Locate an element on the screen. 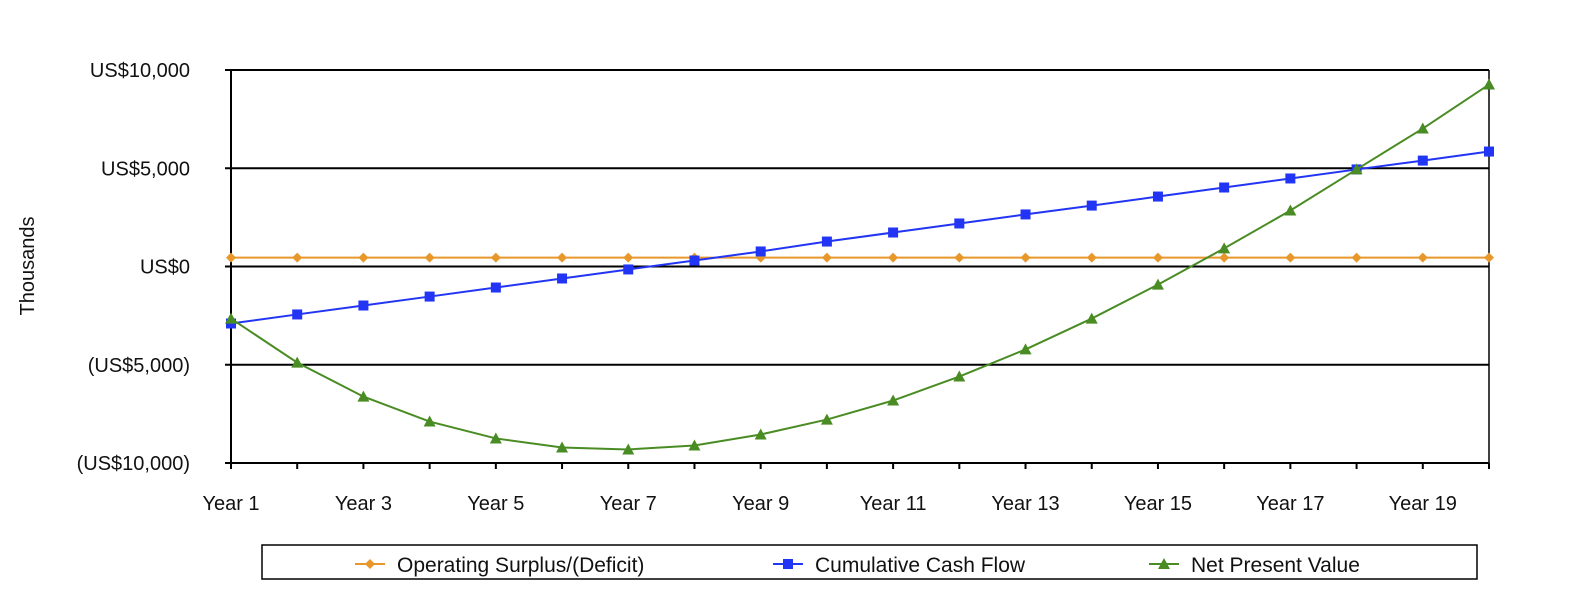 The width and height of the screenshot is (1569, 602). x-tick-label: Year 17 is located at coordinates (1290, 504).